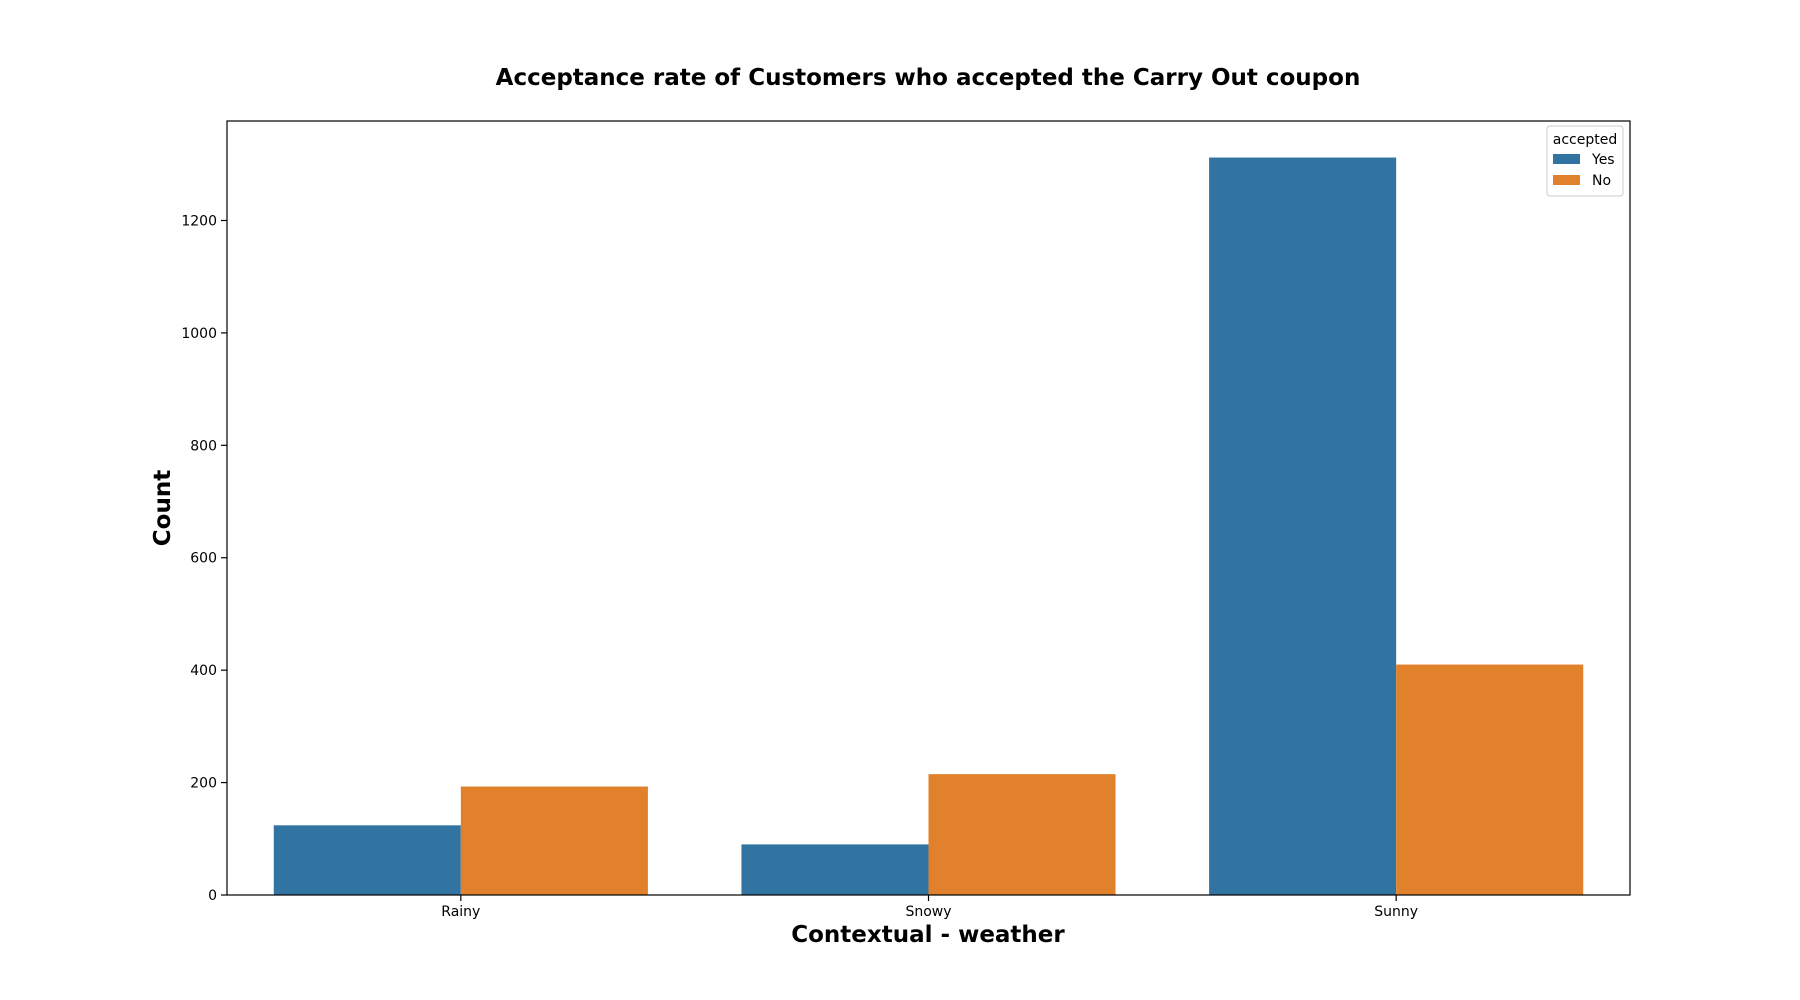 Image resolution: width=1800 pixels, height=1000 pixels. Describe the element at coordinates (1584, 170) in the screenshot. I see `legend-items: Yes No` at that location.